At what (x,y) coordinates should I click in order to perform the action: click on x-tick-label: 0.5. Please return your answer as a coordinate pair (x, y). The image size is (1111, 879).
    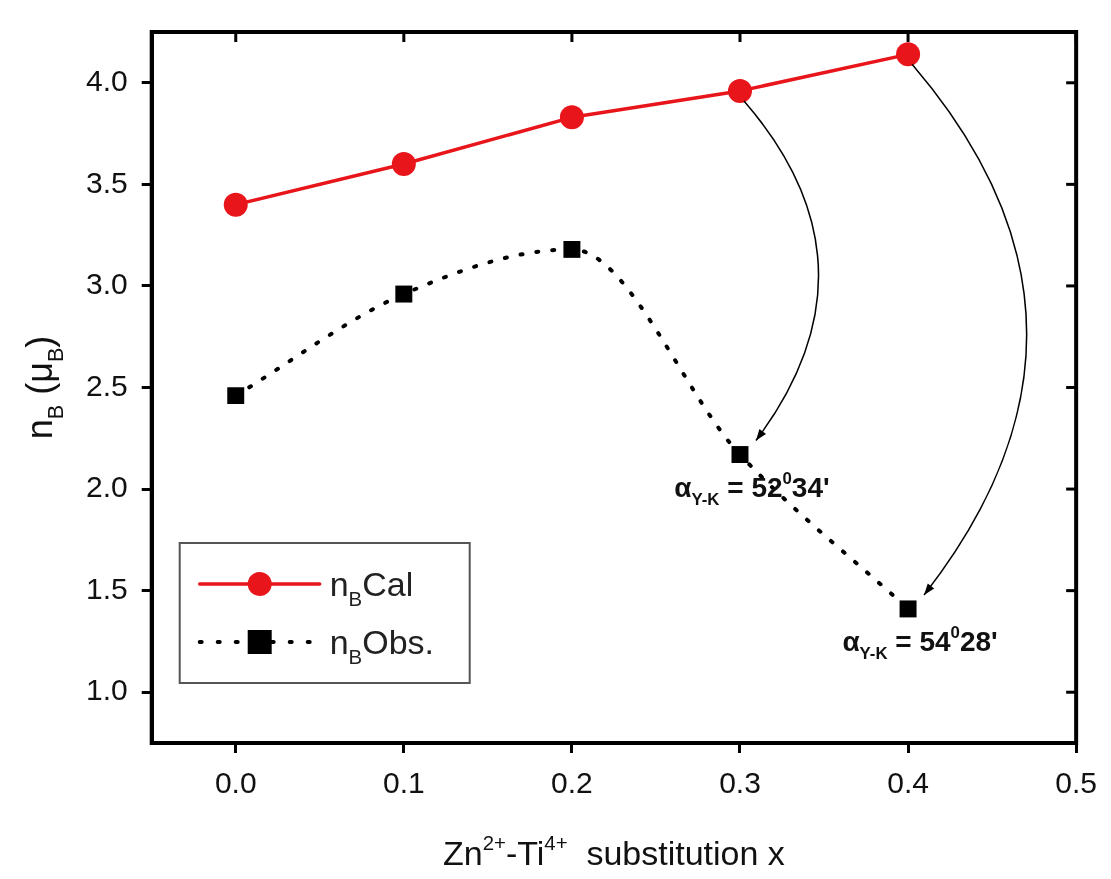
    Looking at the image, I should click on (1076, 783).